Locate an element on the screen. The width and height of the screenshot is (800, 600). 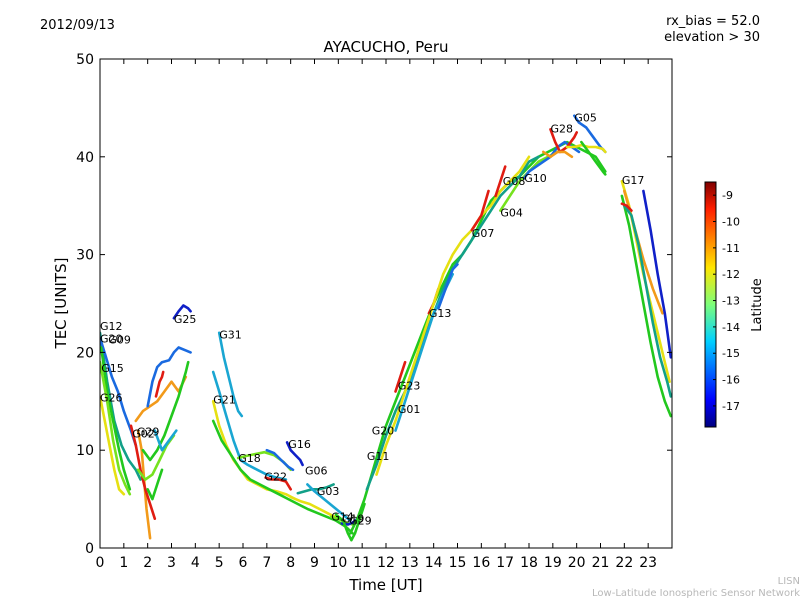
x-tick-label: 17 is located at coordinates (505, 563).